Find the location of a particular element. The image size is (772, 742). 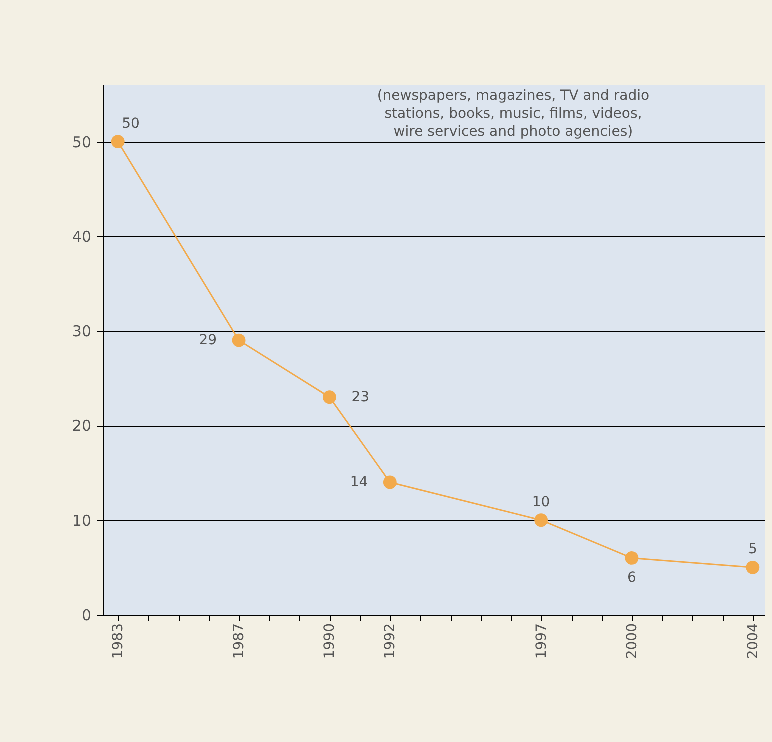

x-tick-label: 1997 is located at coordinates (542, 642).